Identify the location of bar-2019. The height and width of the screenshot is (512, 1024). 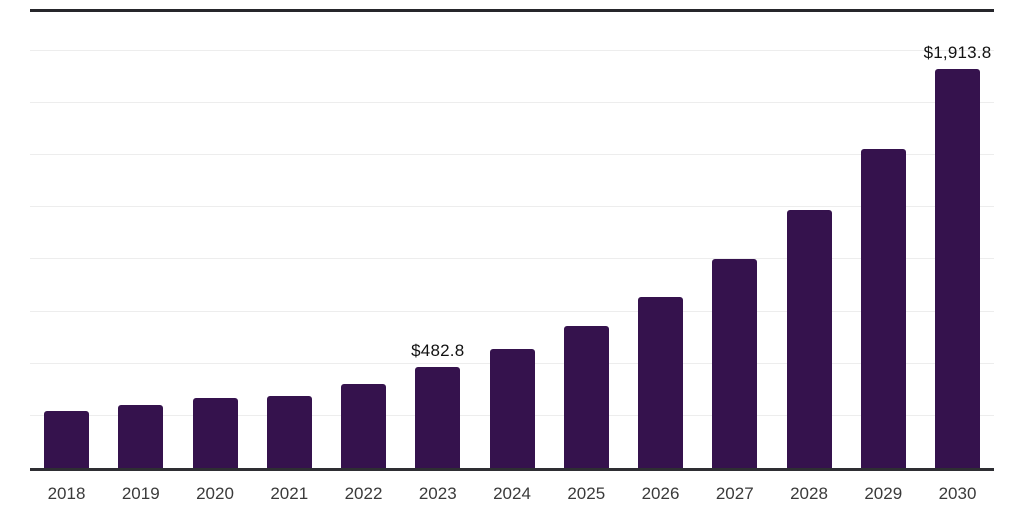
(141, 436).